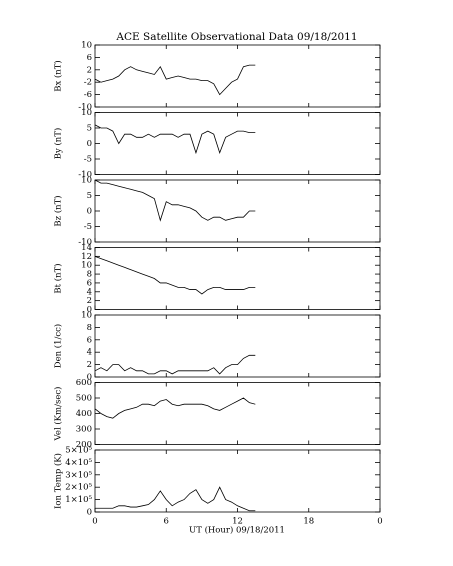  I want to click on x-tick-label: 6, so click(166, 522).